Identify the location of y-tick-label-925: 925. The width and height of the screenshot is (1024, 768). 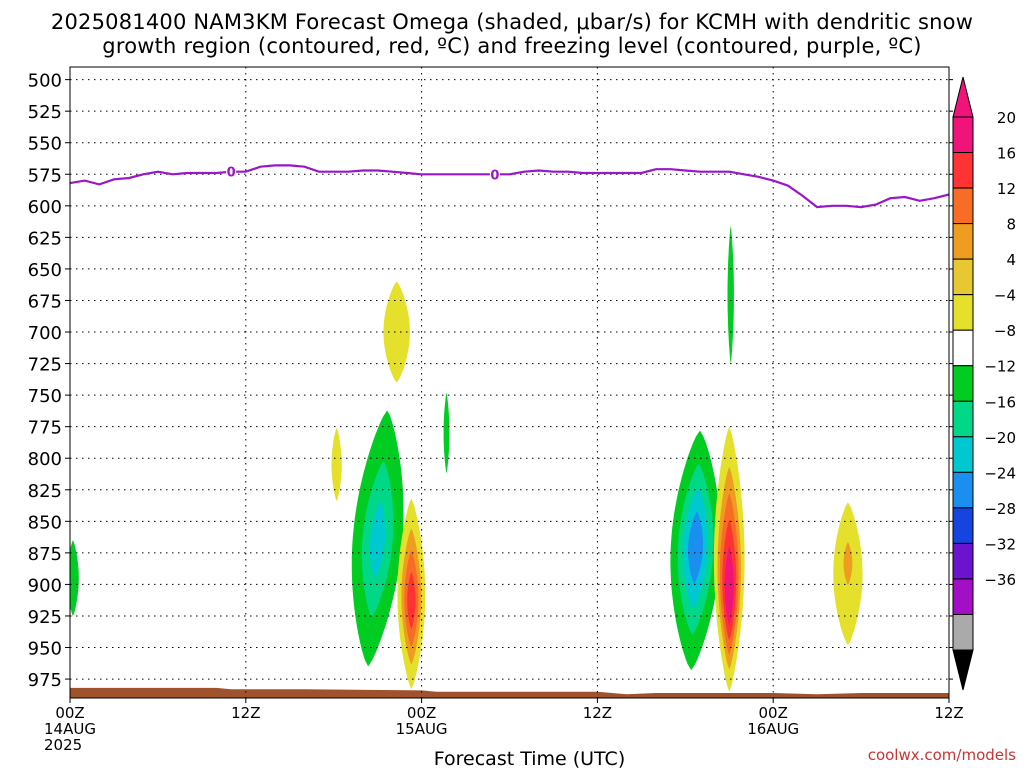
(45, 617).